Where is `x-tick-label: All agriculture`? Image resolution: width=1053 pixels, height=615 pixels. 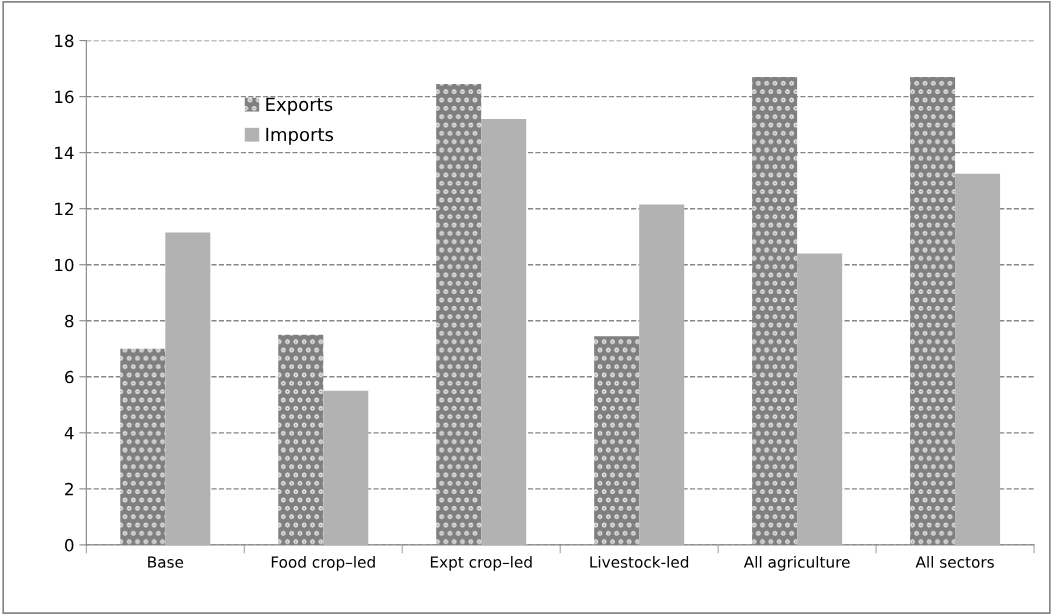 x-tick-label: All agriculture is located at coordinates (796, 563).